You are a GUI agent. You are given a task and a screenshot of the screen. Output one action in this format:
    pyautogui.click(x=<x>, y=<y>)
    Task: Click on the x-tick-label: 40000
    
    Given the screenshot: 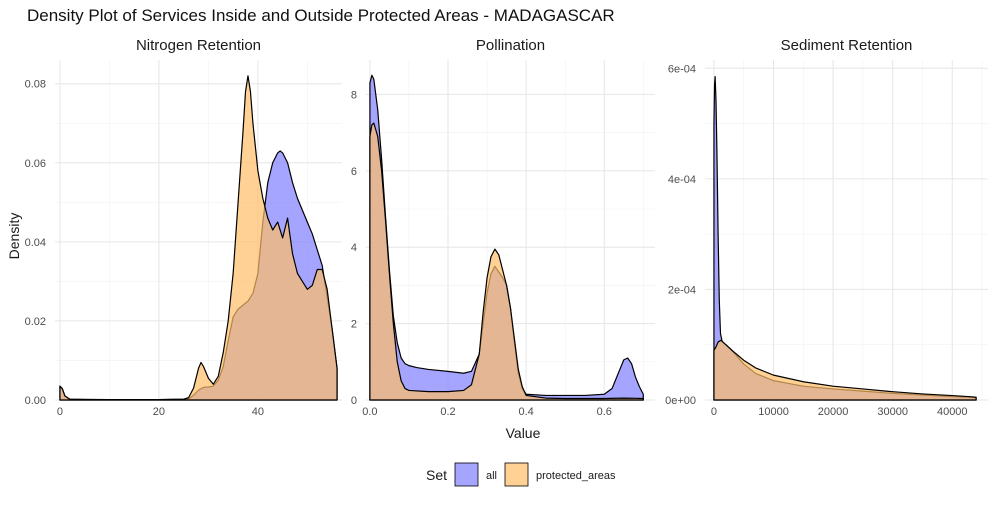 What is the action you would take?
    pyautogui.click(x=952, y=412)
    